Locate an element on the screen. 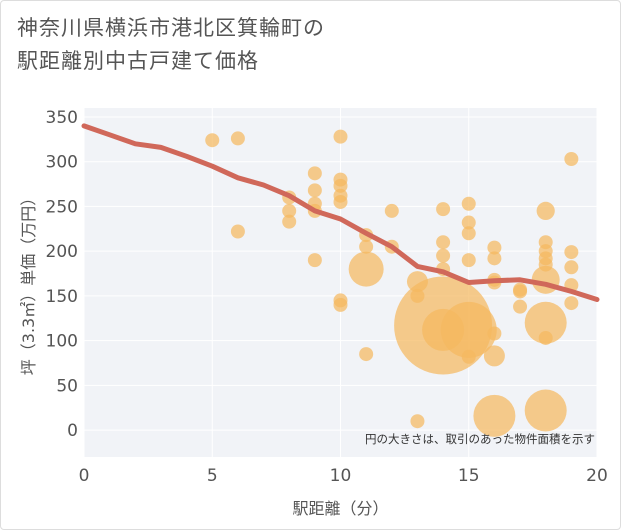 The height and width of the screenshot is (530, 621). x-tick-label: 15 is located at coordinates (469, 476).